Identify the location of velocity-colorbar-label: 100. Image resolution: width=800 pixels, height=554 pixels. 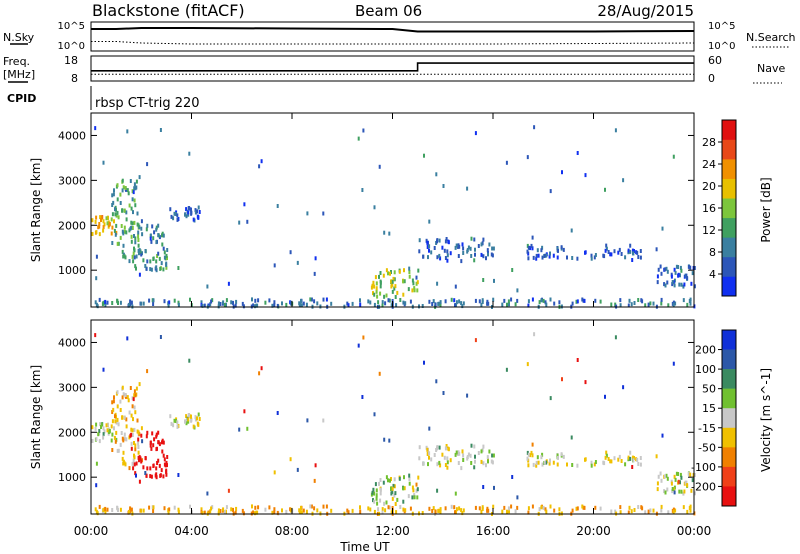
(705, 369).